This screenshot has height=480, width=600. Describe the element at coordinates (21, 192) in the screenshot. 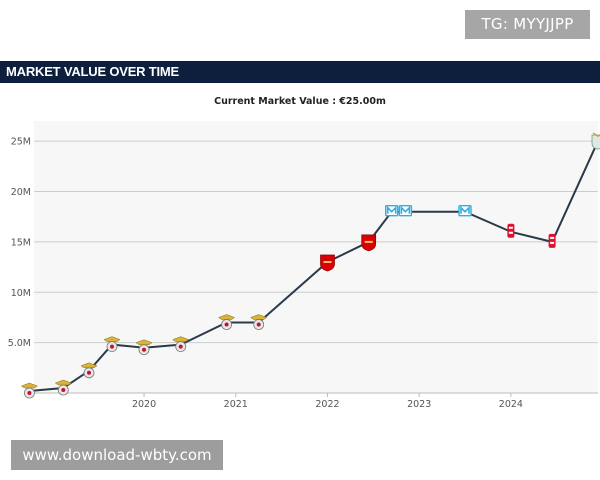

I see `y-tick-label: 20M` at that location.